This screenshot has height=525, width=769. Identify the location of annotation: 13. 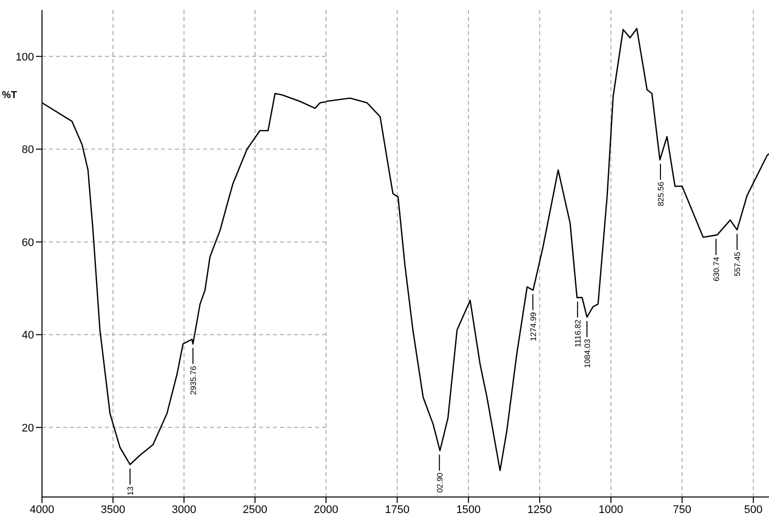
(131, 491).